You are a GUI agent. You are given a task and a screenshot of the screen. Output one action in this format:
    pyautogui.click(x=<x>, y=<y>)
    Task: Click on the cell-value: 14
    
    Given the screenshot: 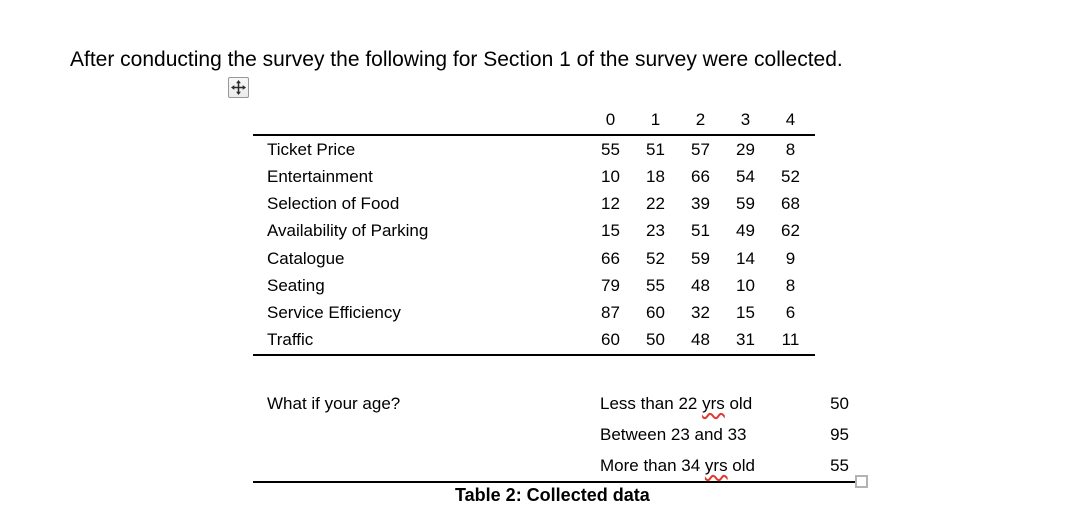 What is the action you would take?
    pyautogui.click(x=745, y=258)
    